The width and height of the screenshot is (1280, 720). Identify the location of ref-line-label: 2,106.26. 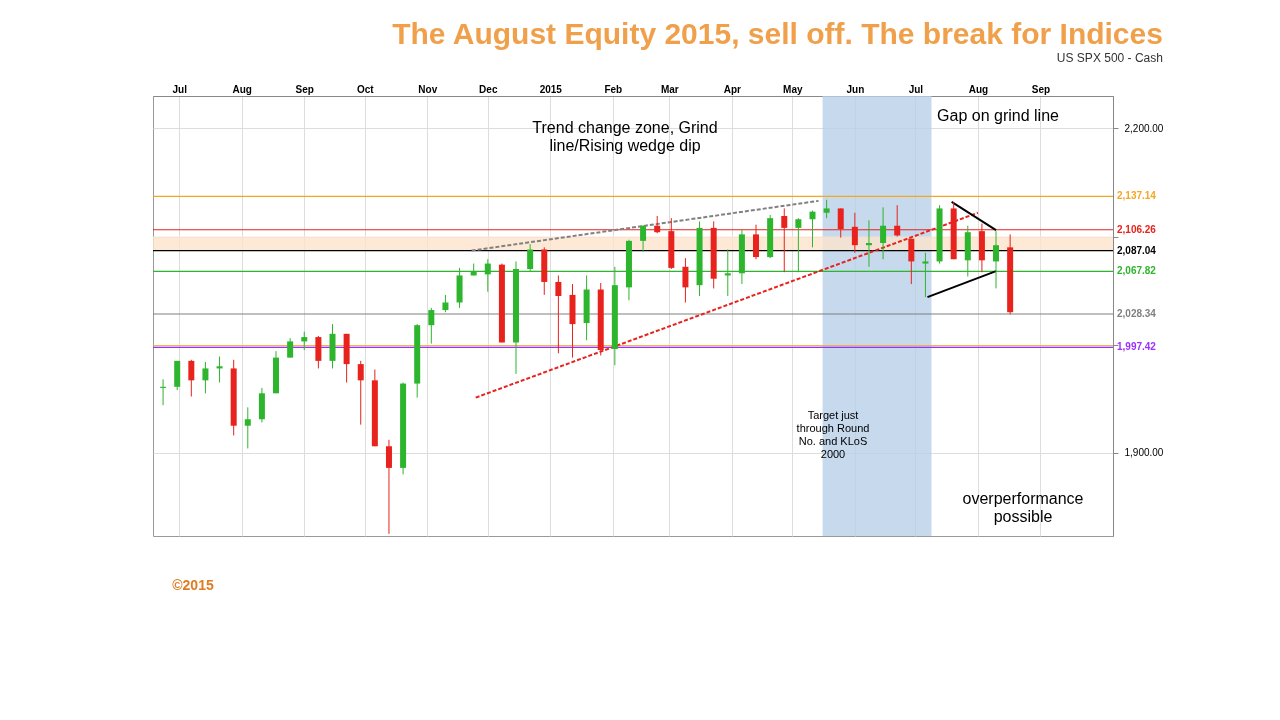
(1137, 229).